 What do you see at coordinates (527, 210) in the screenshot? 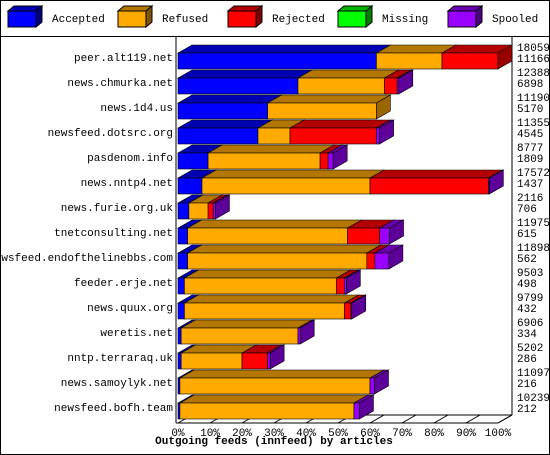
I see `accepted-label: 706` at bounding box center [527, 210].